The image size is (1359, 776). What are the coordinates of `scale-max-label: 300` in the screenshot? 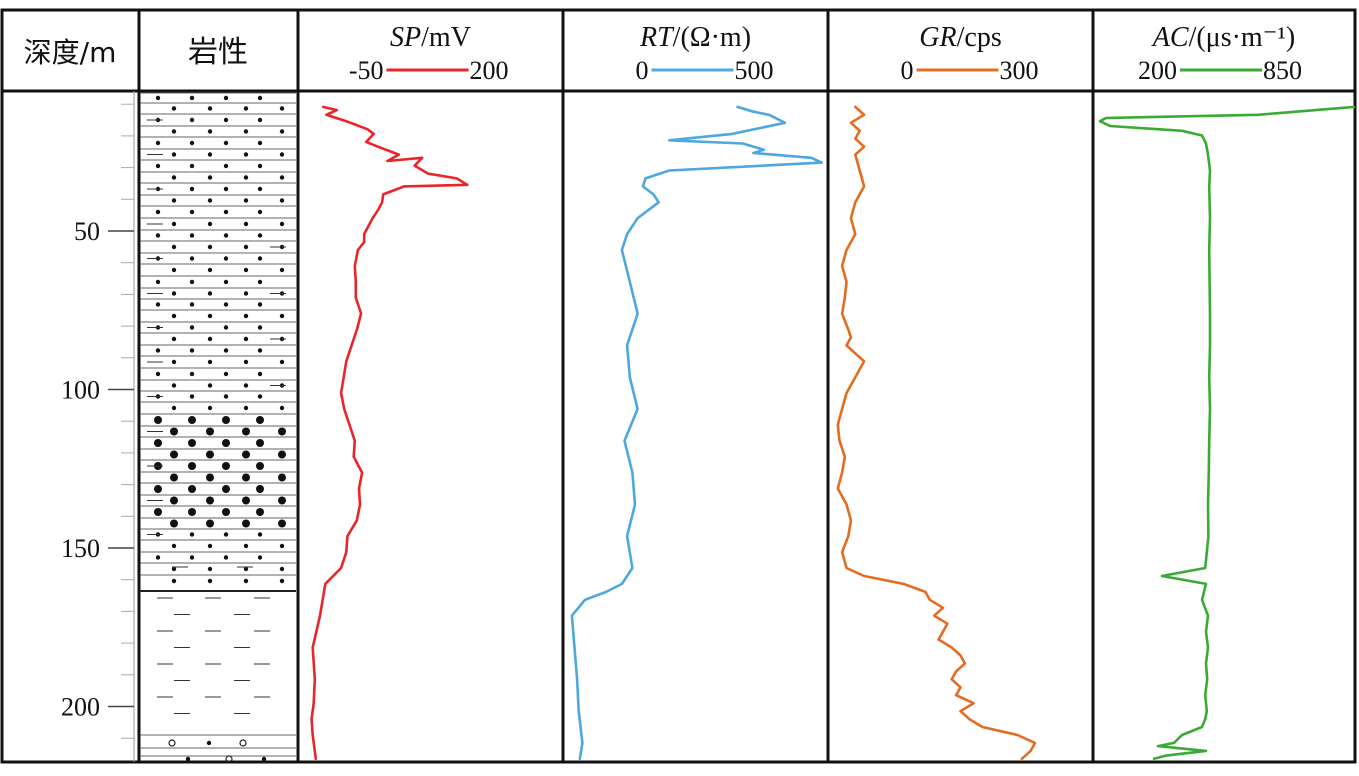 It's located at (1019, 70).